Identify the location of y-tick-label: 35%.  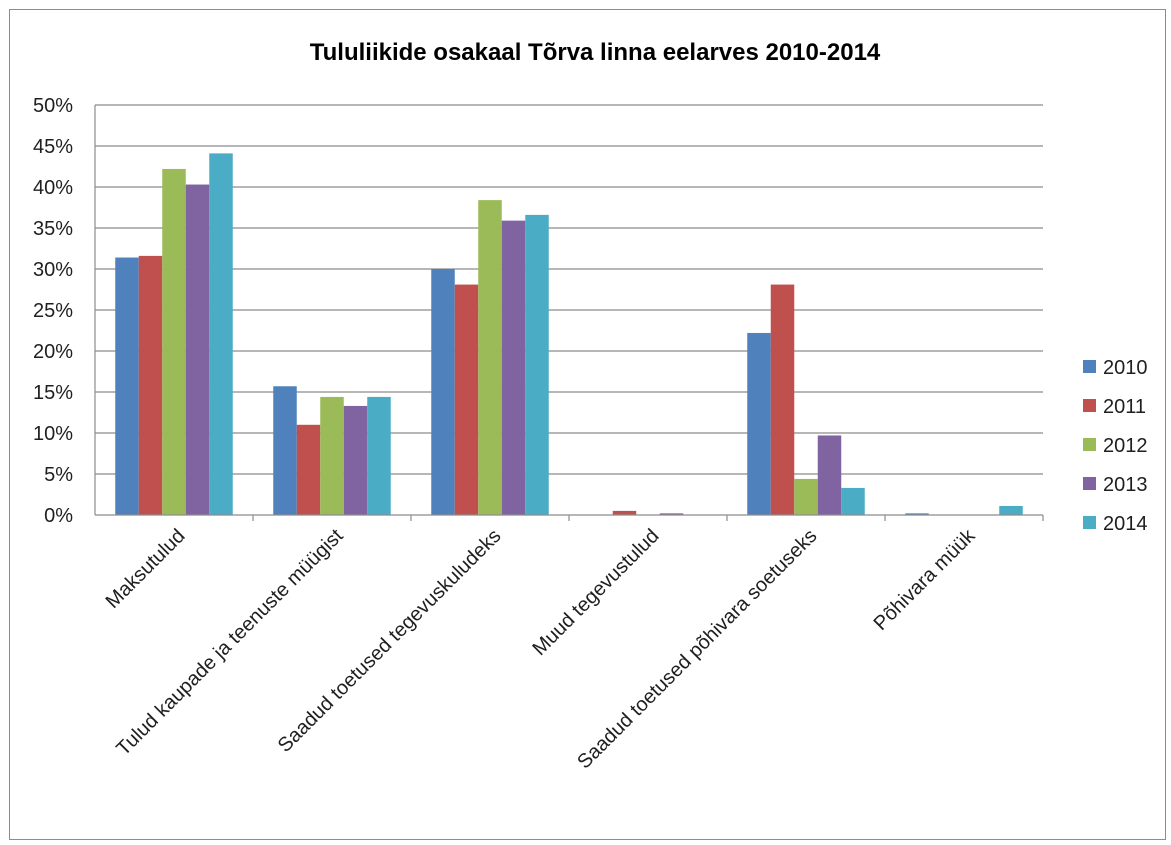
(53, 229).